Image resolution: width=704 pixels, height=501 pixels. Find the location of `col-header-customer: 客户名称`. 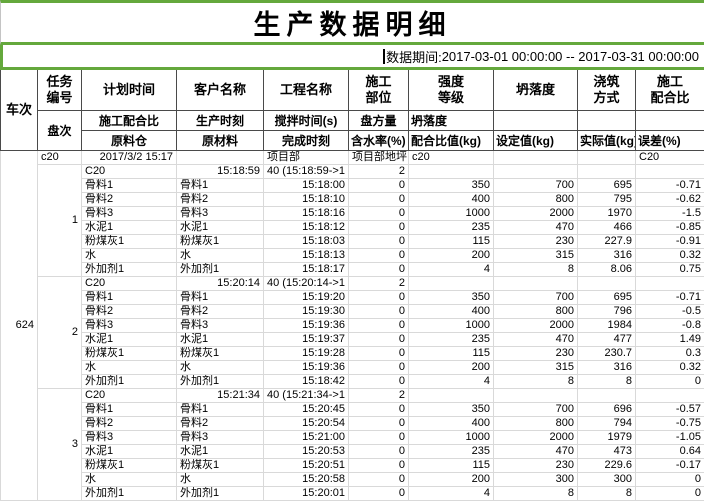

col-header-customer: 客户名称 is located at coordinates (220, 90).